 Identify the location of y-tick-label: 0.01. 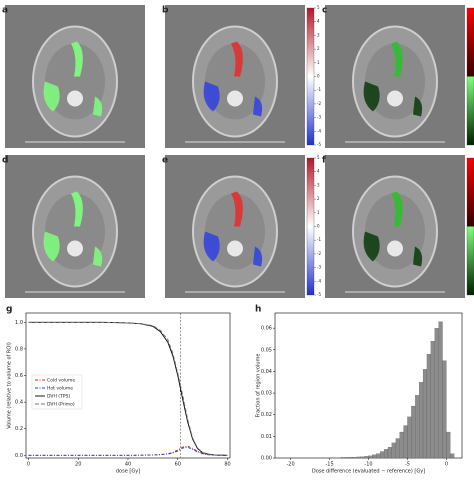
(266, 437).